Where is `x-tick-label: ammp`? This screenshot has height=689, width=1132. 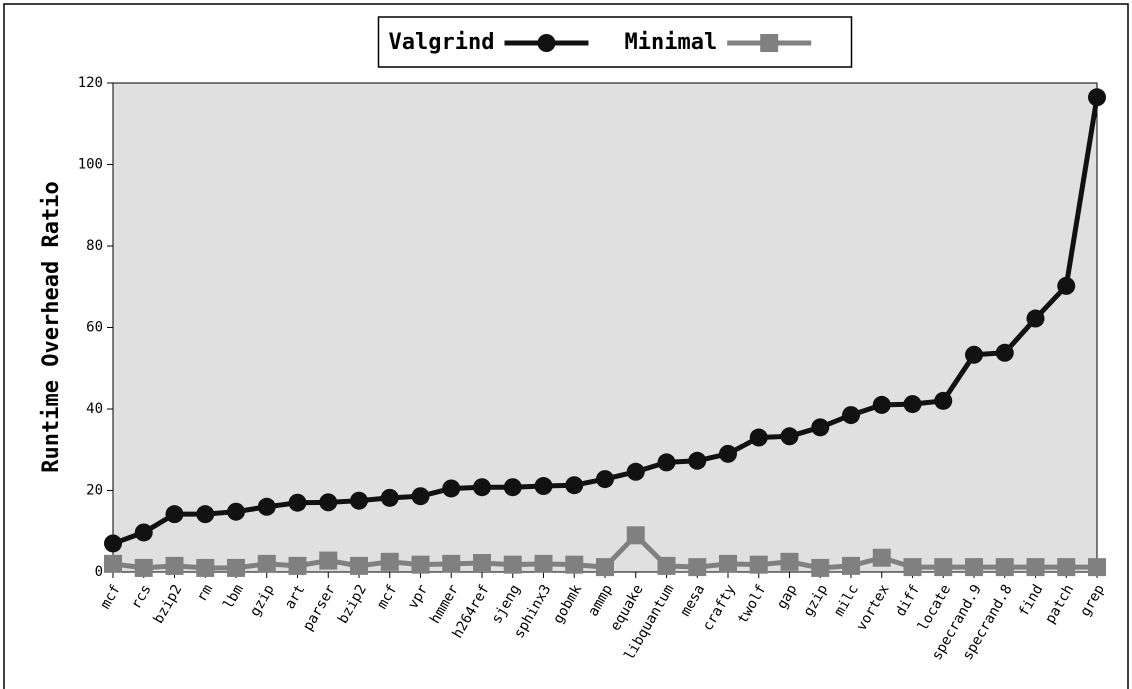
x-tick-label: ammp is located at coordinates (600, 600).